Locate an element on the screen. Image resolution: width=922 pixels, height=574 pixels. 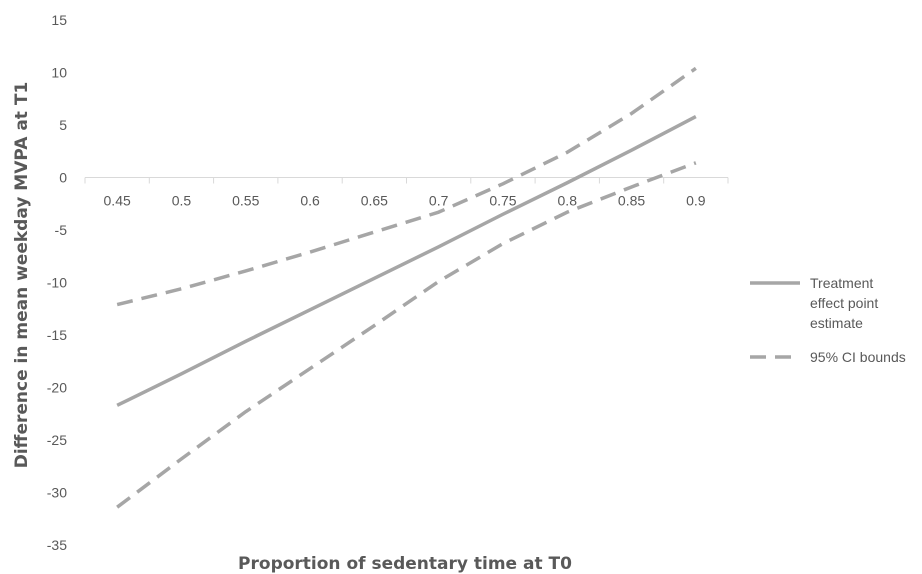
x-tick-label: 0.5 is located at coordinates (182, 201).